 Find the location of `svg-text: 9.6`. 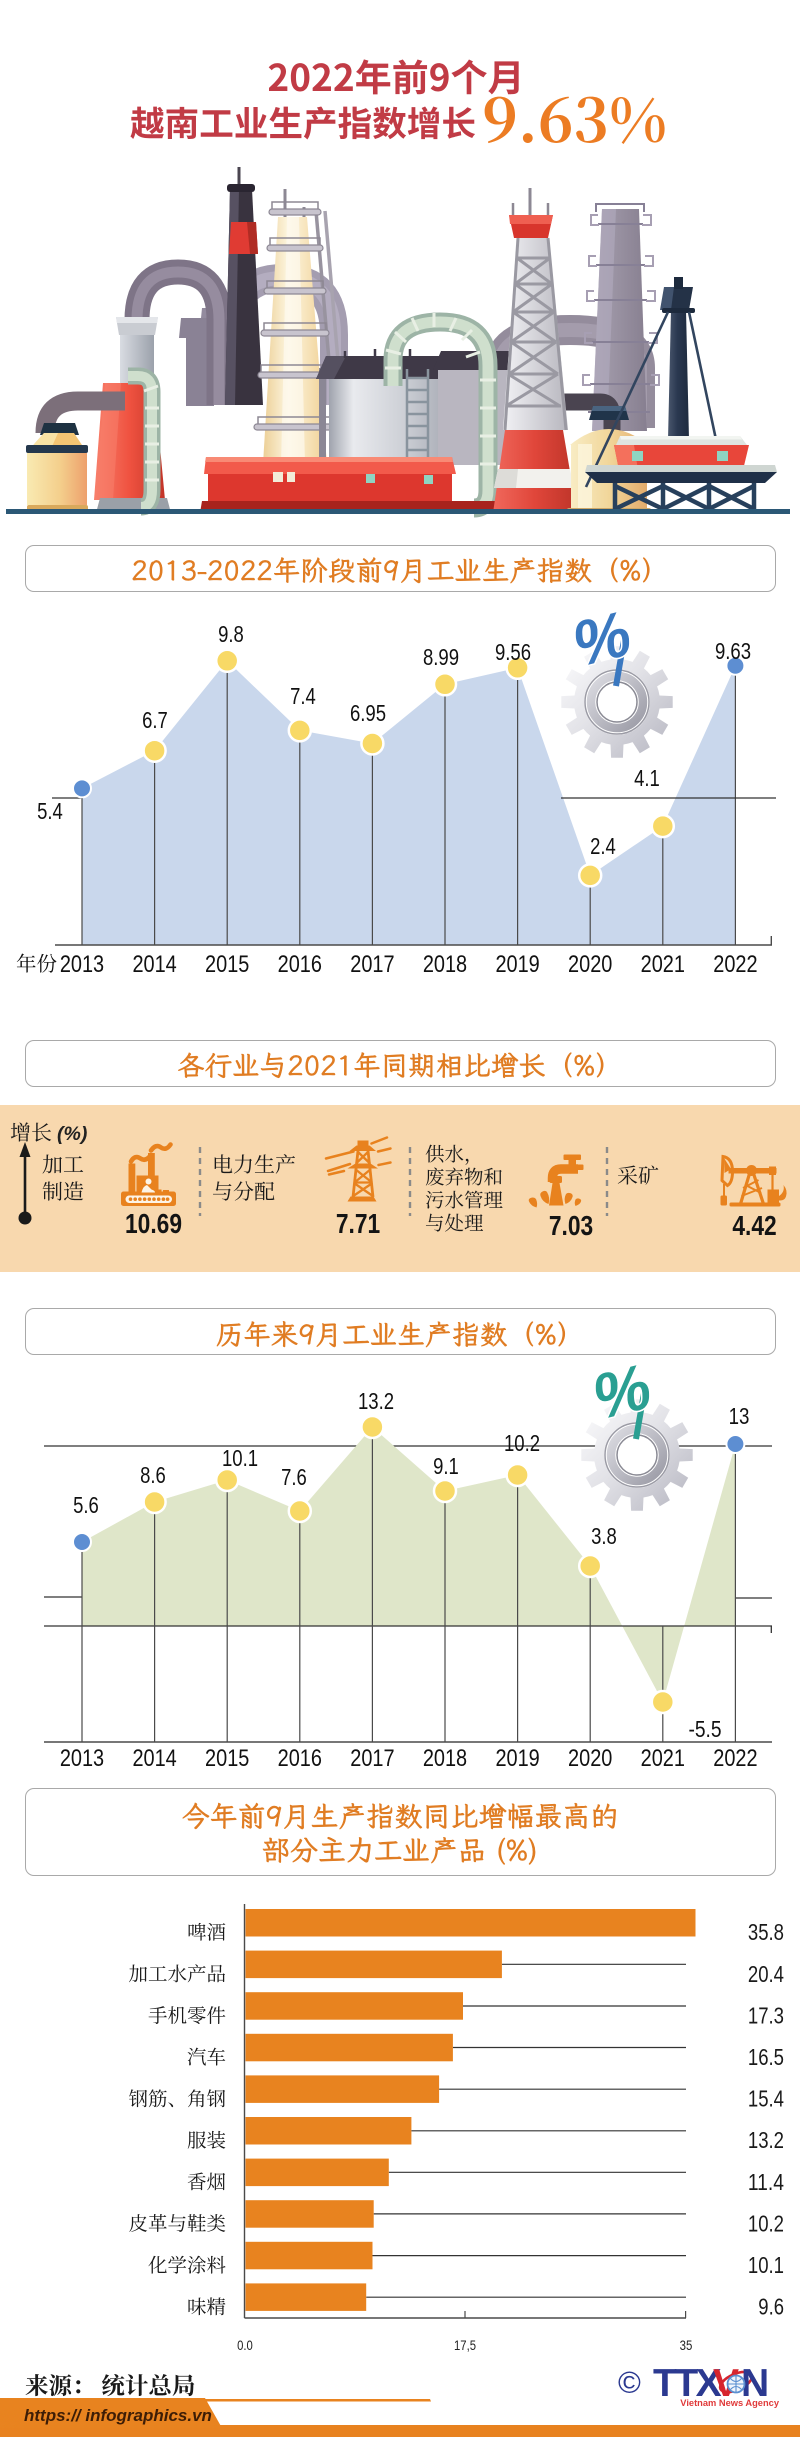

svg-text: 9.6 is located at coordinates (771, 2307).